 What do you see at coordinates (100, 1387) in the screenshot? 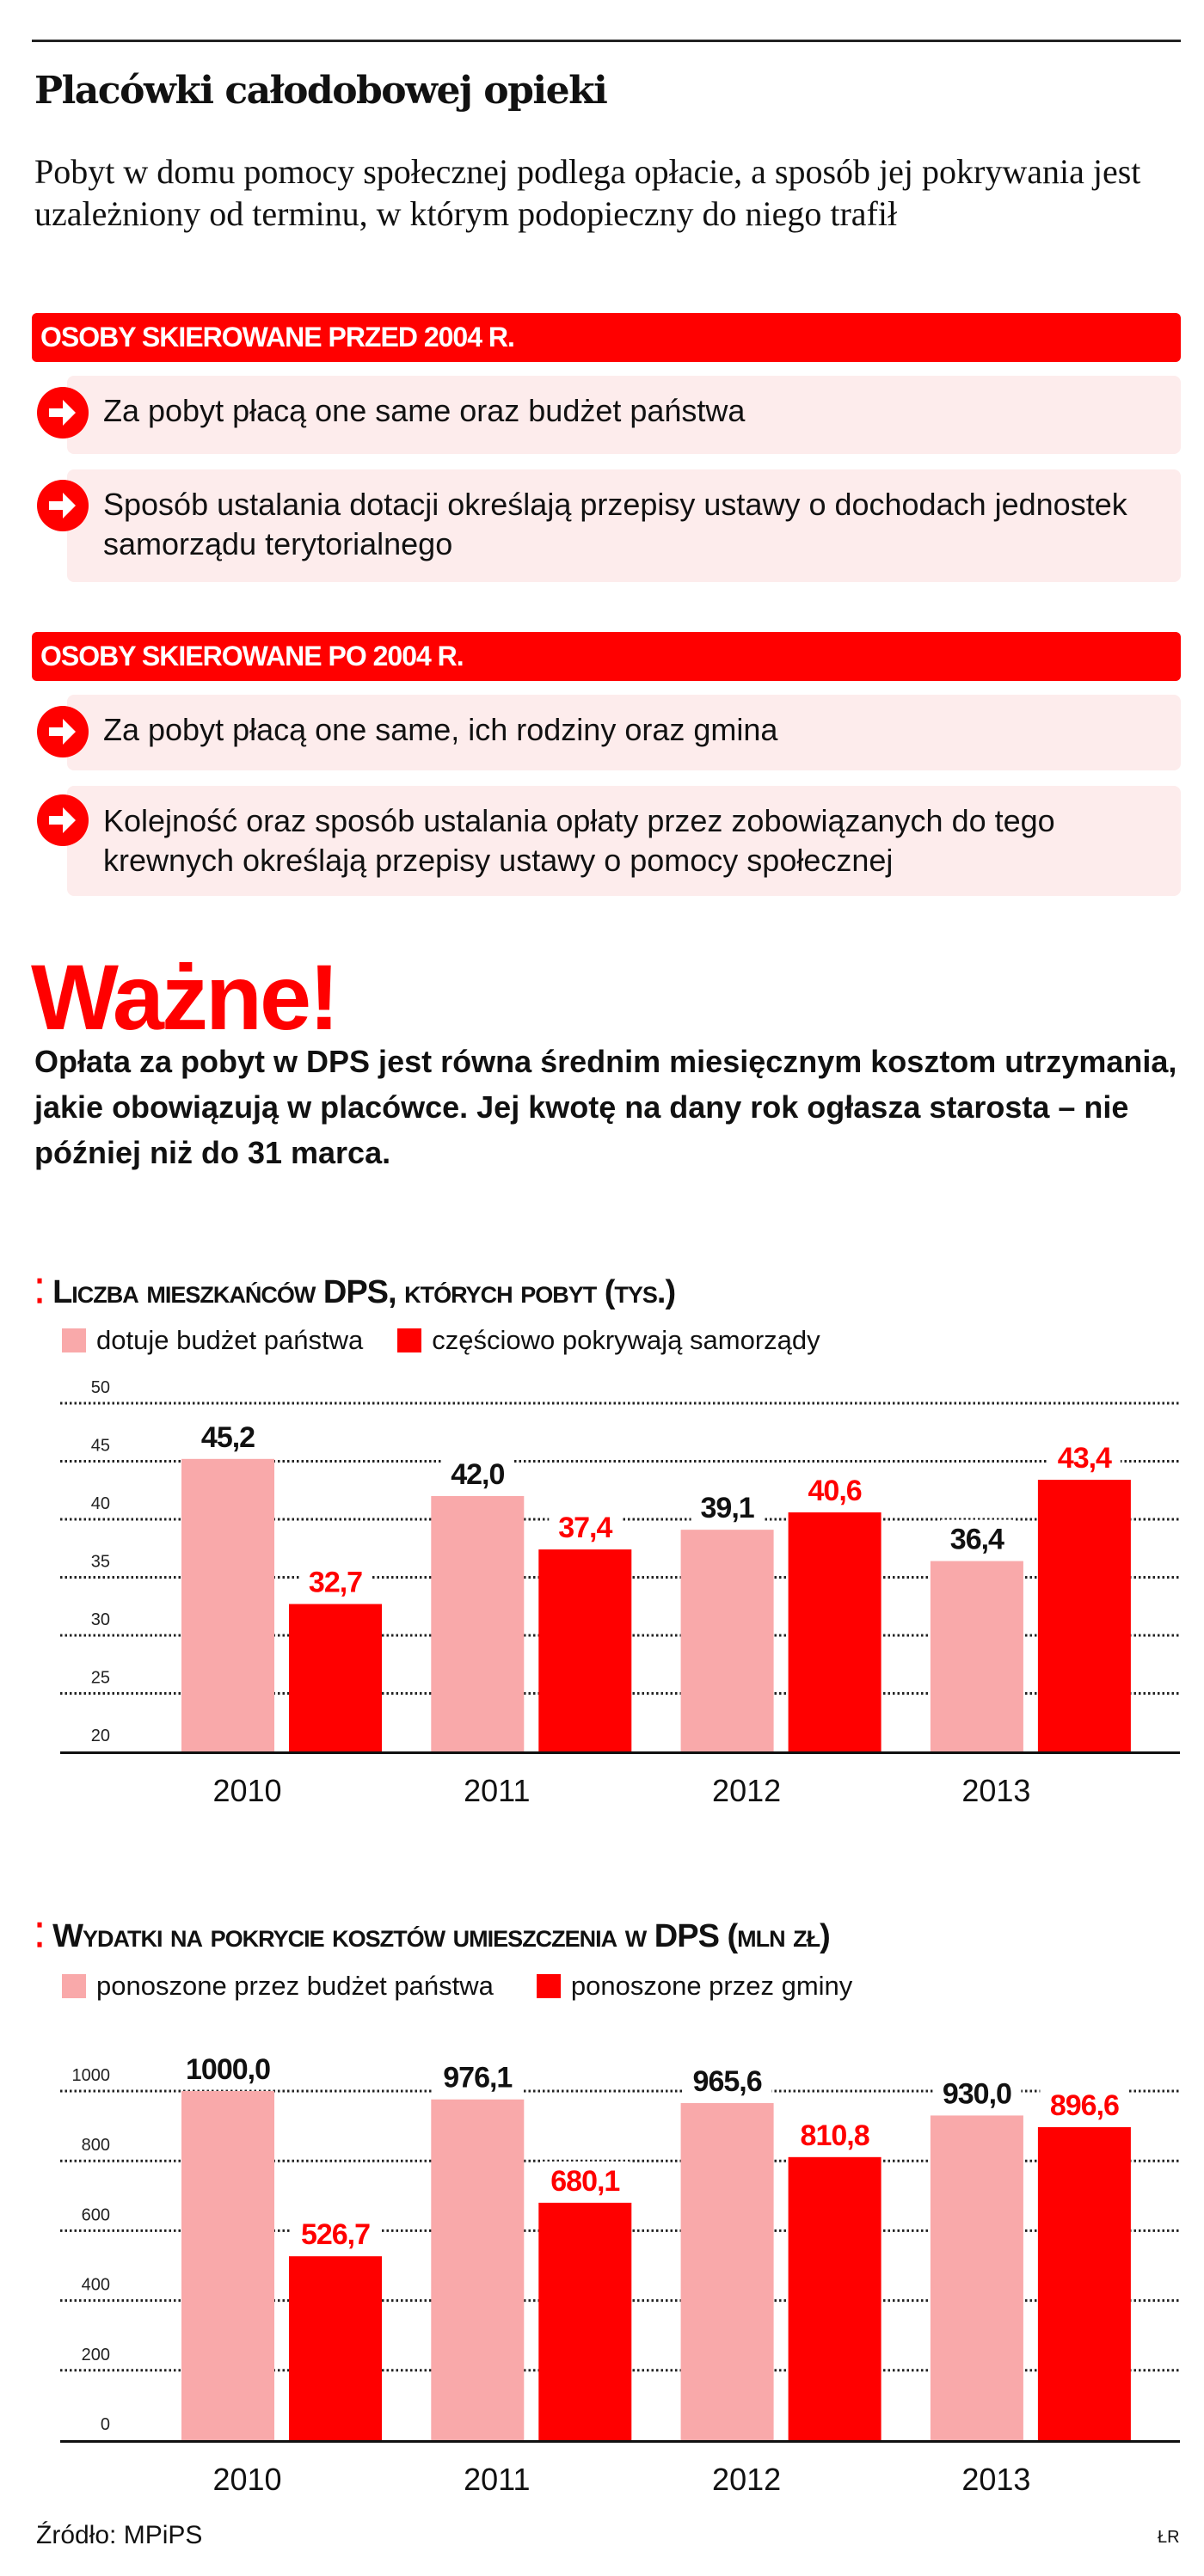
I see `y-tick-label: 50` at bounding box center [100, 1387].